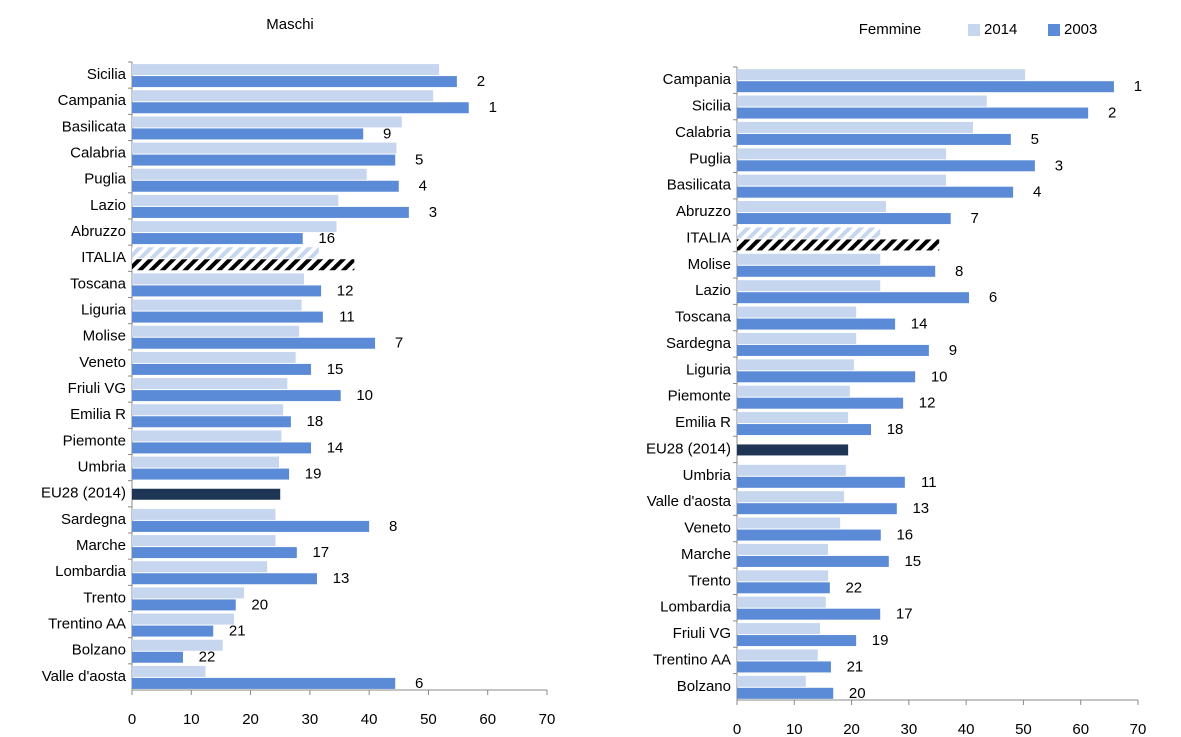 This screenshot has width=1181, height=737. Describe the element at coordinates (92, 100) in the screenshot. I see `category-label: Campania` at that location.